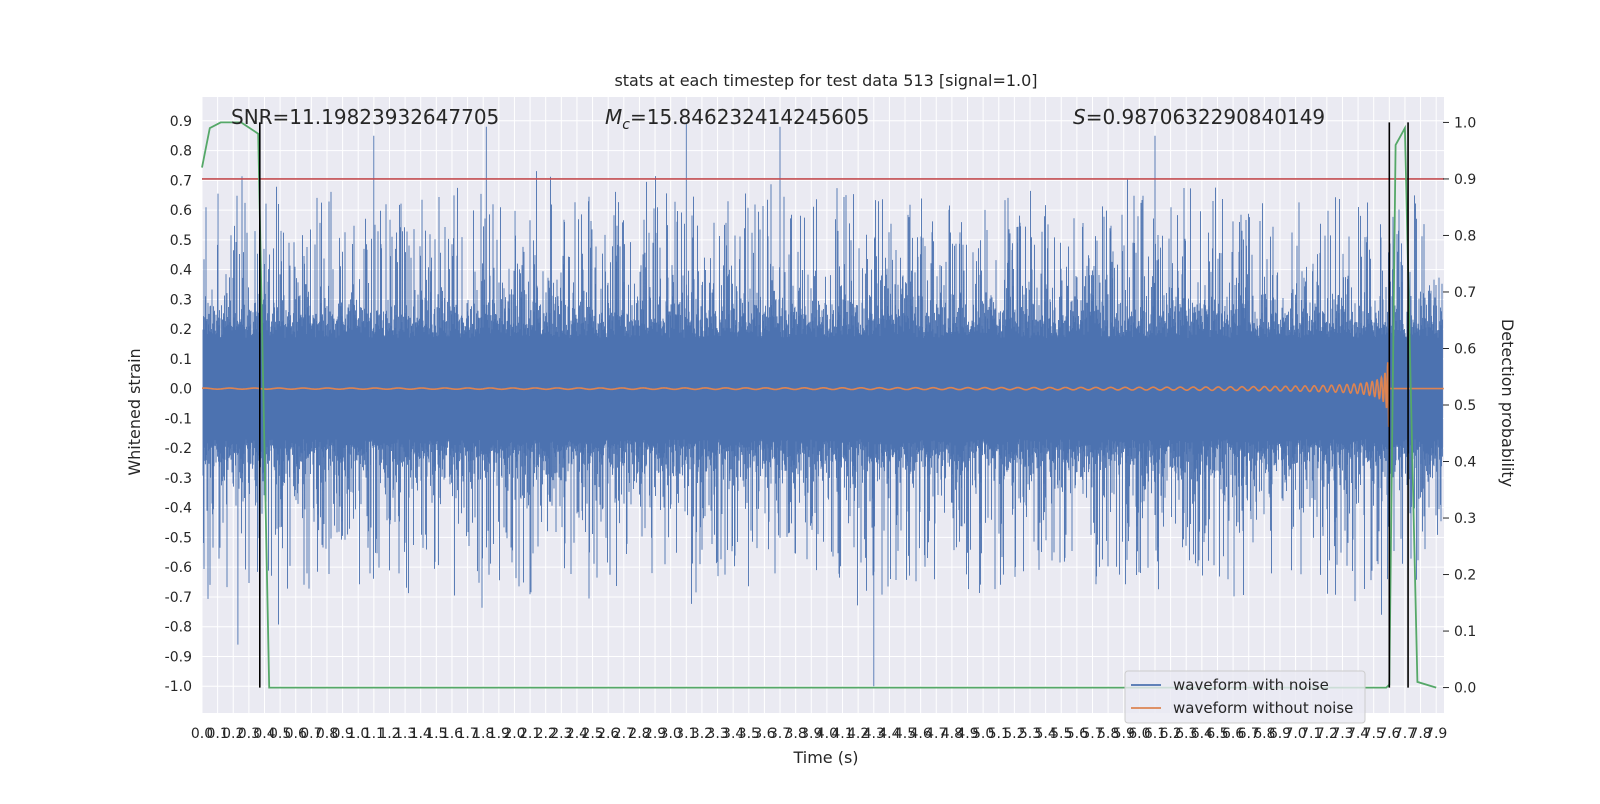 This screenshot has height=804, width=1600. I want to click on x-tick-label: 2.1, so click(530, 734).